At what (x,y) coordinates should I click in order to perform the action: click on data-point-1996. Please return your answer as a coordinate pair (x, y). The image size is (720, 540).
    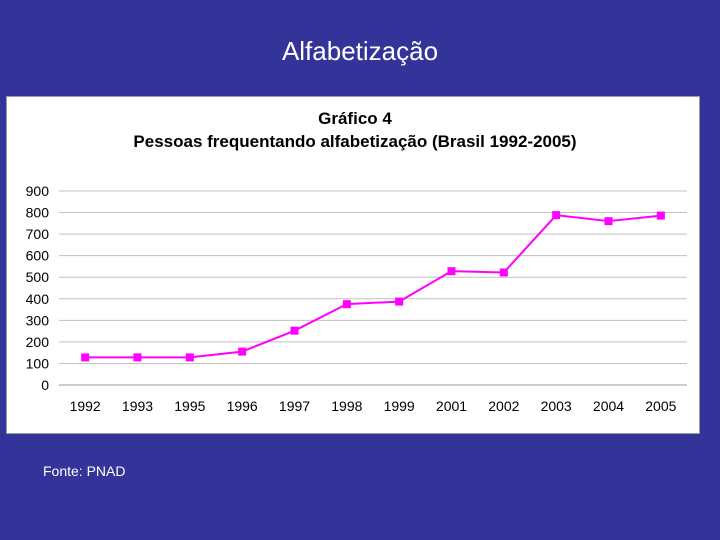
    Looking at the image, I should click on (242, 351).